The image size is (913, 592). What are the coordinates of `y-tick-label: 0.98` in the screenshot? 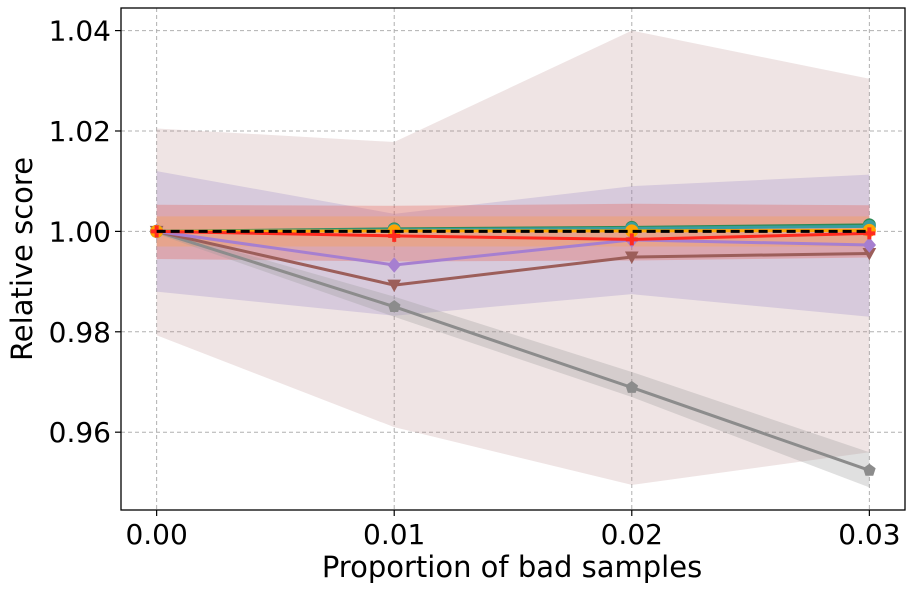 It's located at (80, 332).